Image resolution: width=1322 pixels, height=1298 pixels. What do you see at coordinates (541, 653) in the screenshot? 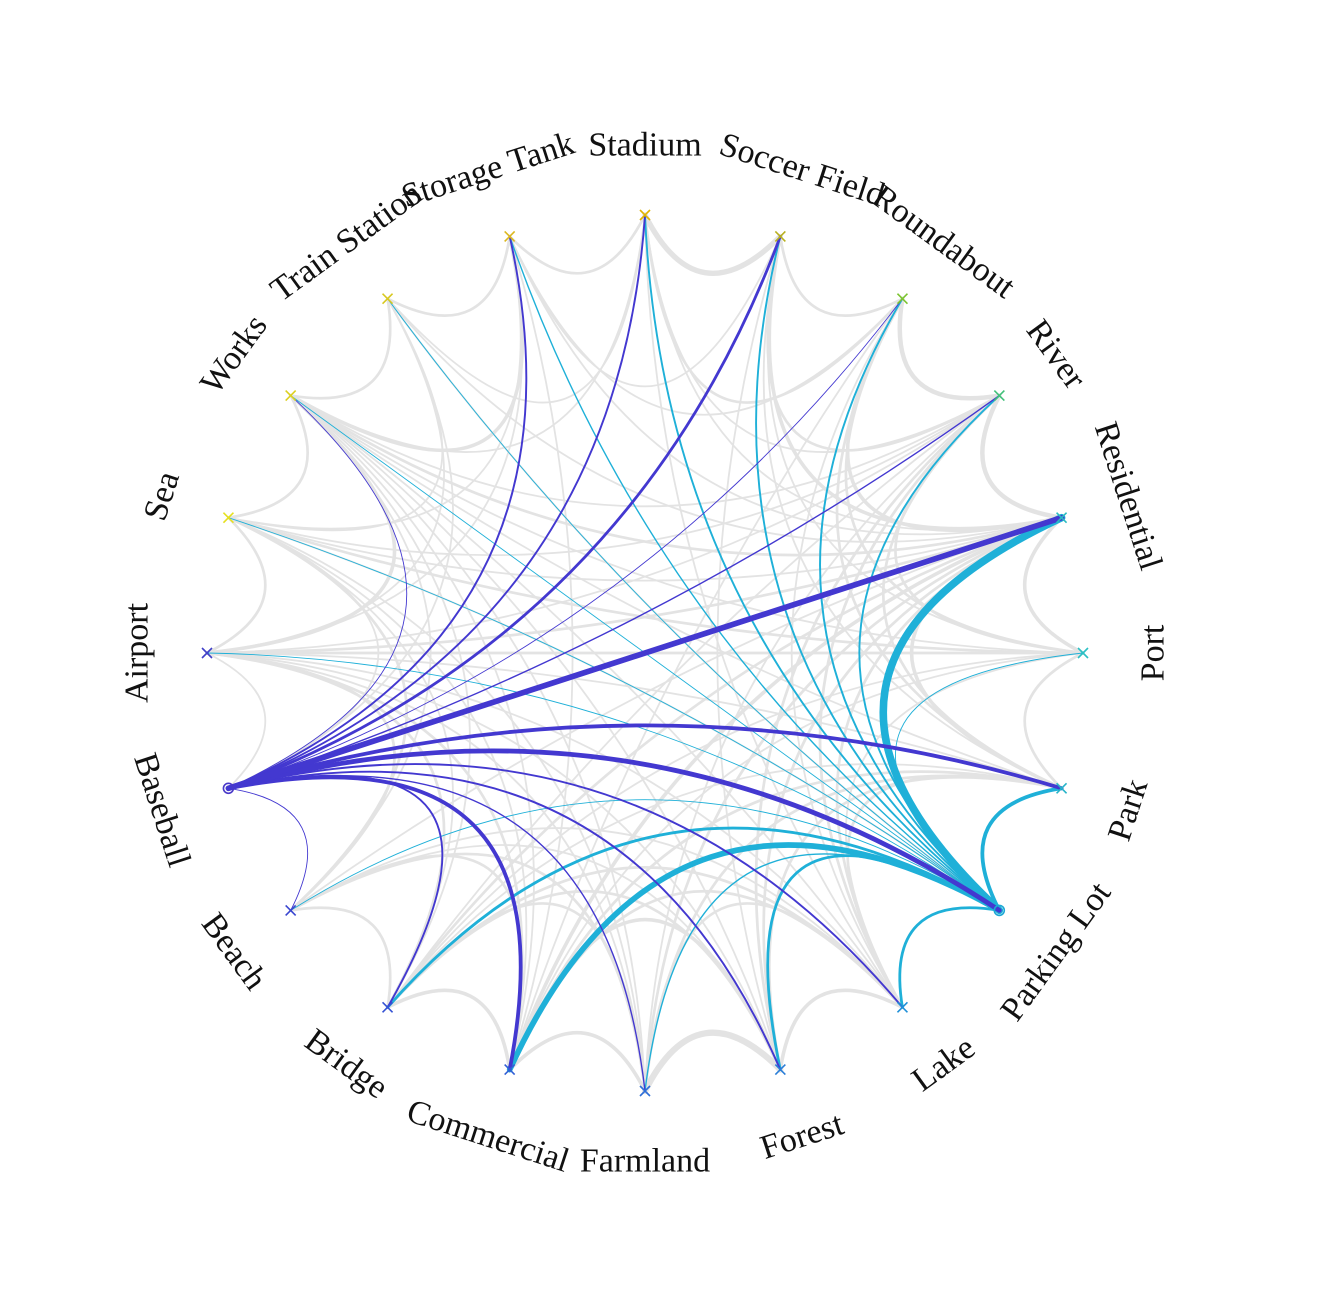
I see `edge-commercial-storage` at bounding box center [541, 653].